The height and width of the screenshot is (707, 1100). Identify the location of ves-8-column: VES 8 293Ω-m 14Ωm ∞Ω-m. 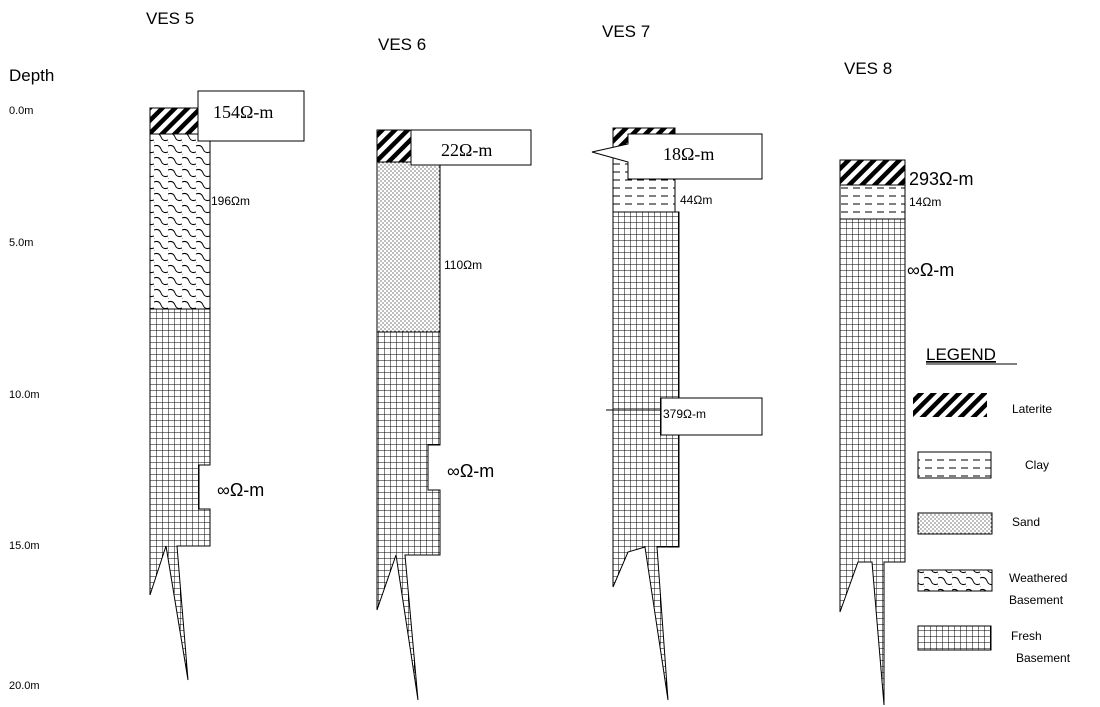
(906, 382).